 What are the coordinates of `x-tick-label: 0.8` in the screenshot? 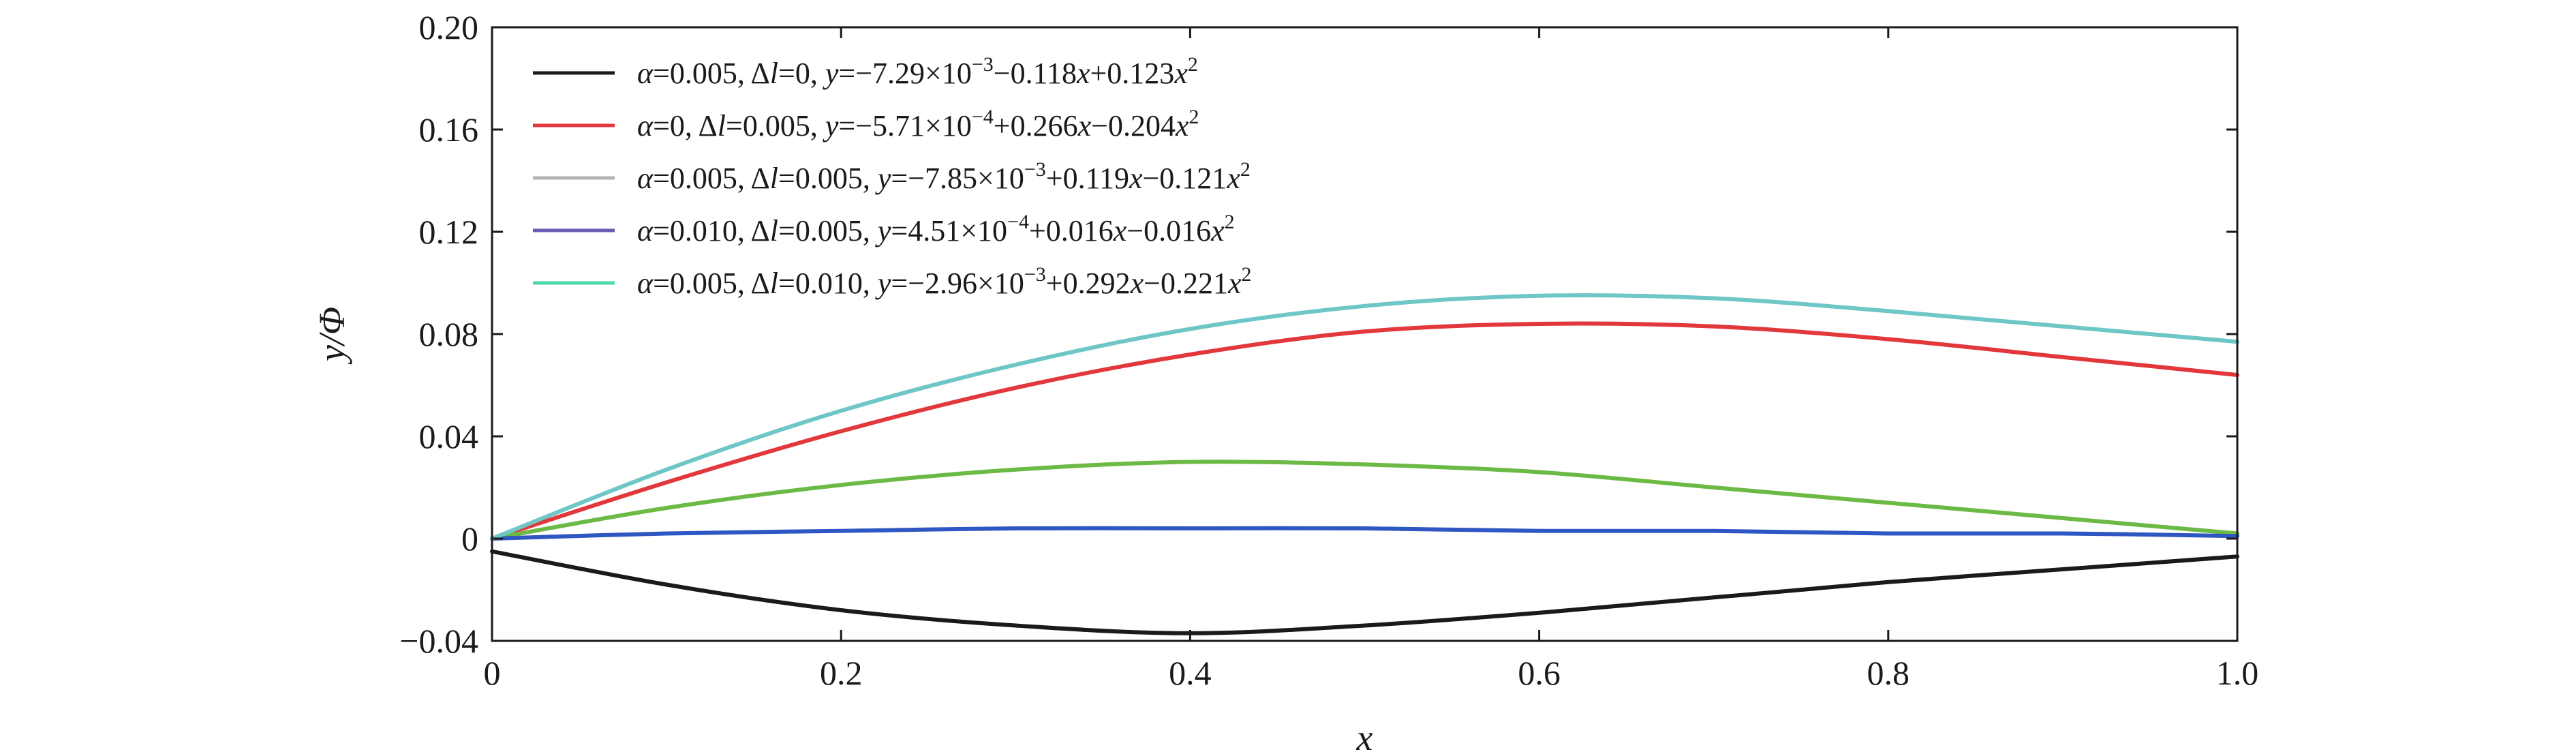 It's located at (1888, 673).